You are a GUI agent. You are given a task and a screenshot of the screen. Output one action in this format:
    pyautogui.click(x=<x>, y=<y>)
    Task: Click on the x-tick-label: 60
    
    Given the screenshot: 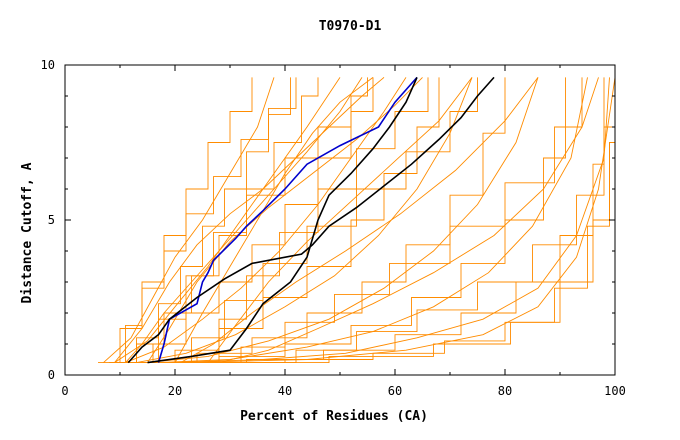 What is the action you would take?
    pyautogui.click(x=395, y=391)
    